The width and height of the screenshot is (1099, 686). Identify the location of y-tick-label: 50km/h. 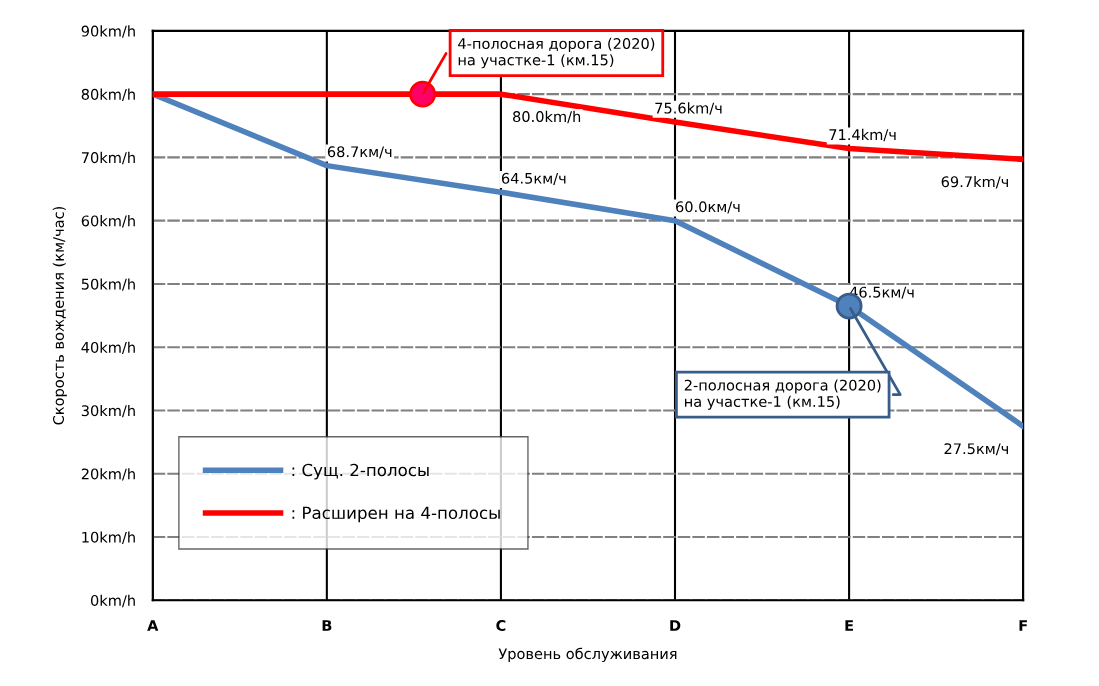
(108, 284).